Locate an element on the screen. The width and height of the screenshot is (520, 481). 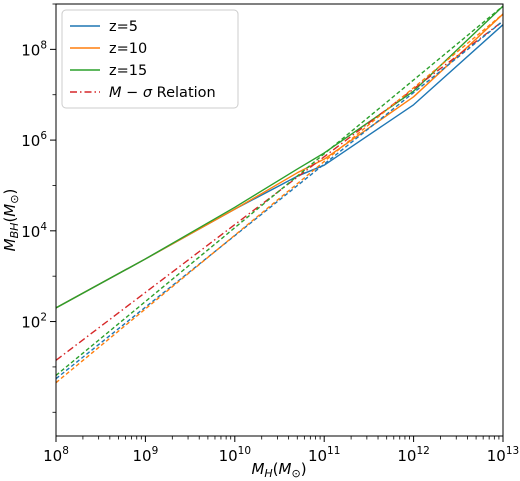
legend-label-2: z=15 is located at coordinates (128, 71).